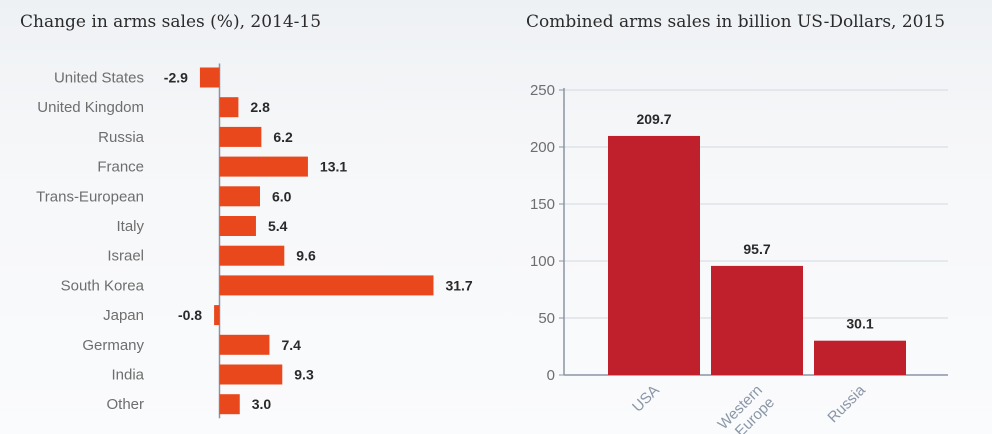 Image resolution: width=992 pixels, height=434 pixels. I want to click on bar-france, so click(263, 166).